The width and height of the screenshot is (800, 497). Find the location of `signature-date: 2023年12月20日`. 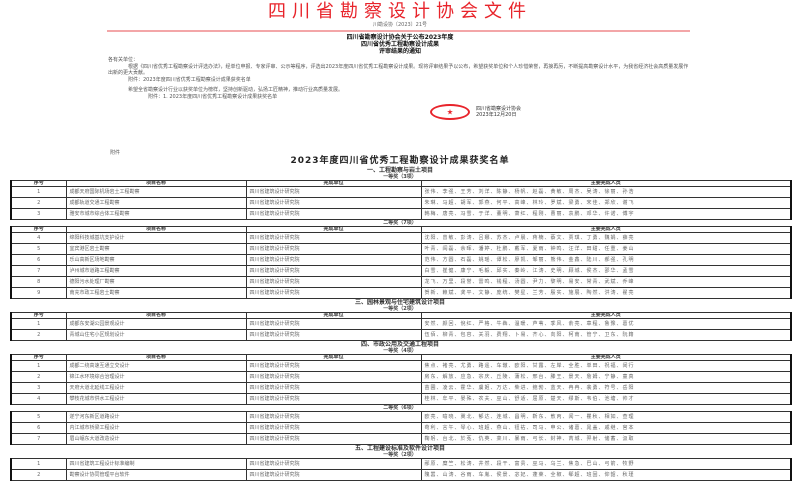

signature-date: 2023年12月20日 is located at coordinates (496, 115).